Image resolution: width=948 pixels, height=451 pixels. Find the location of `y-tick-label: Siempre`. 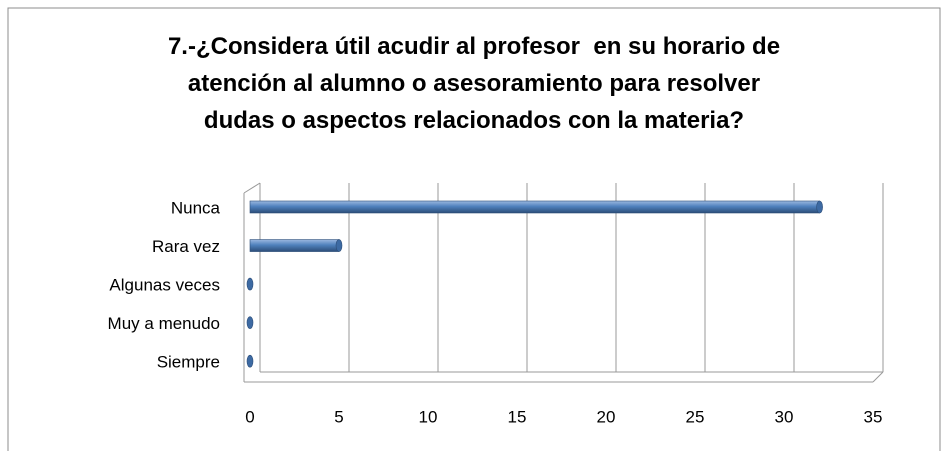

y-tick-label: Siempre is located at coordinates (188, 362).